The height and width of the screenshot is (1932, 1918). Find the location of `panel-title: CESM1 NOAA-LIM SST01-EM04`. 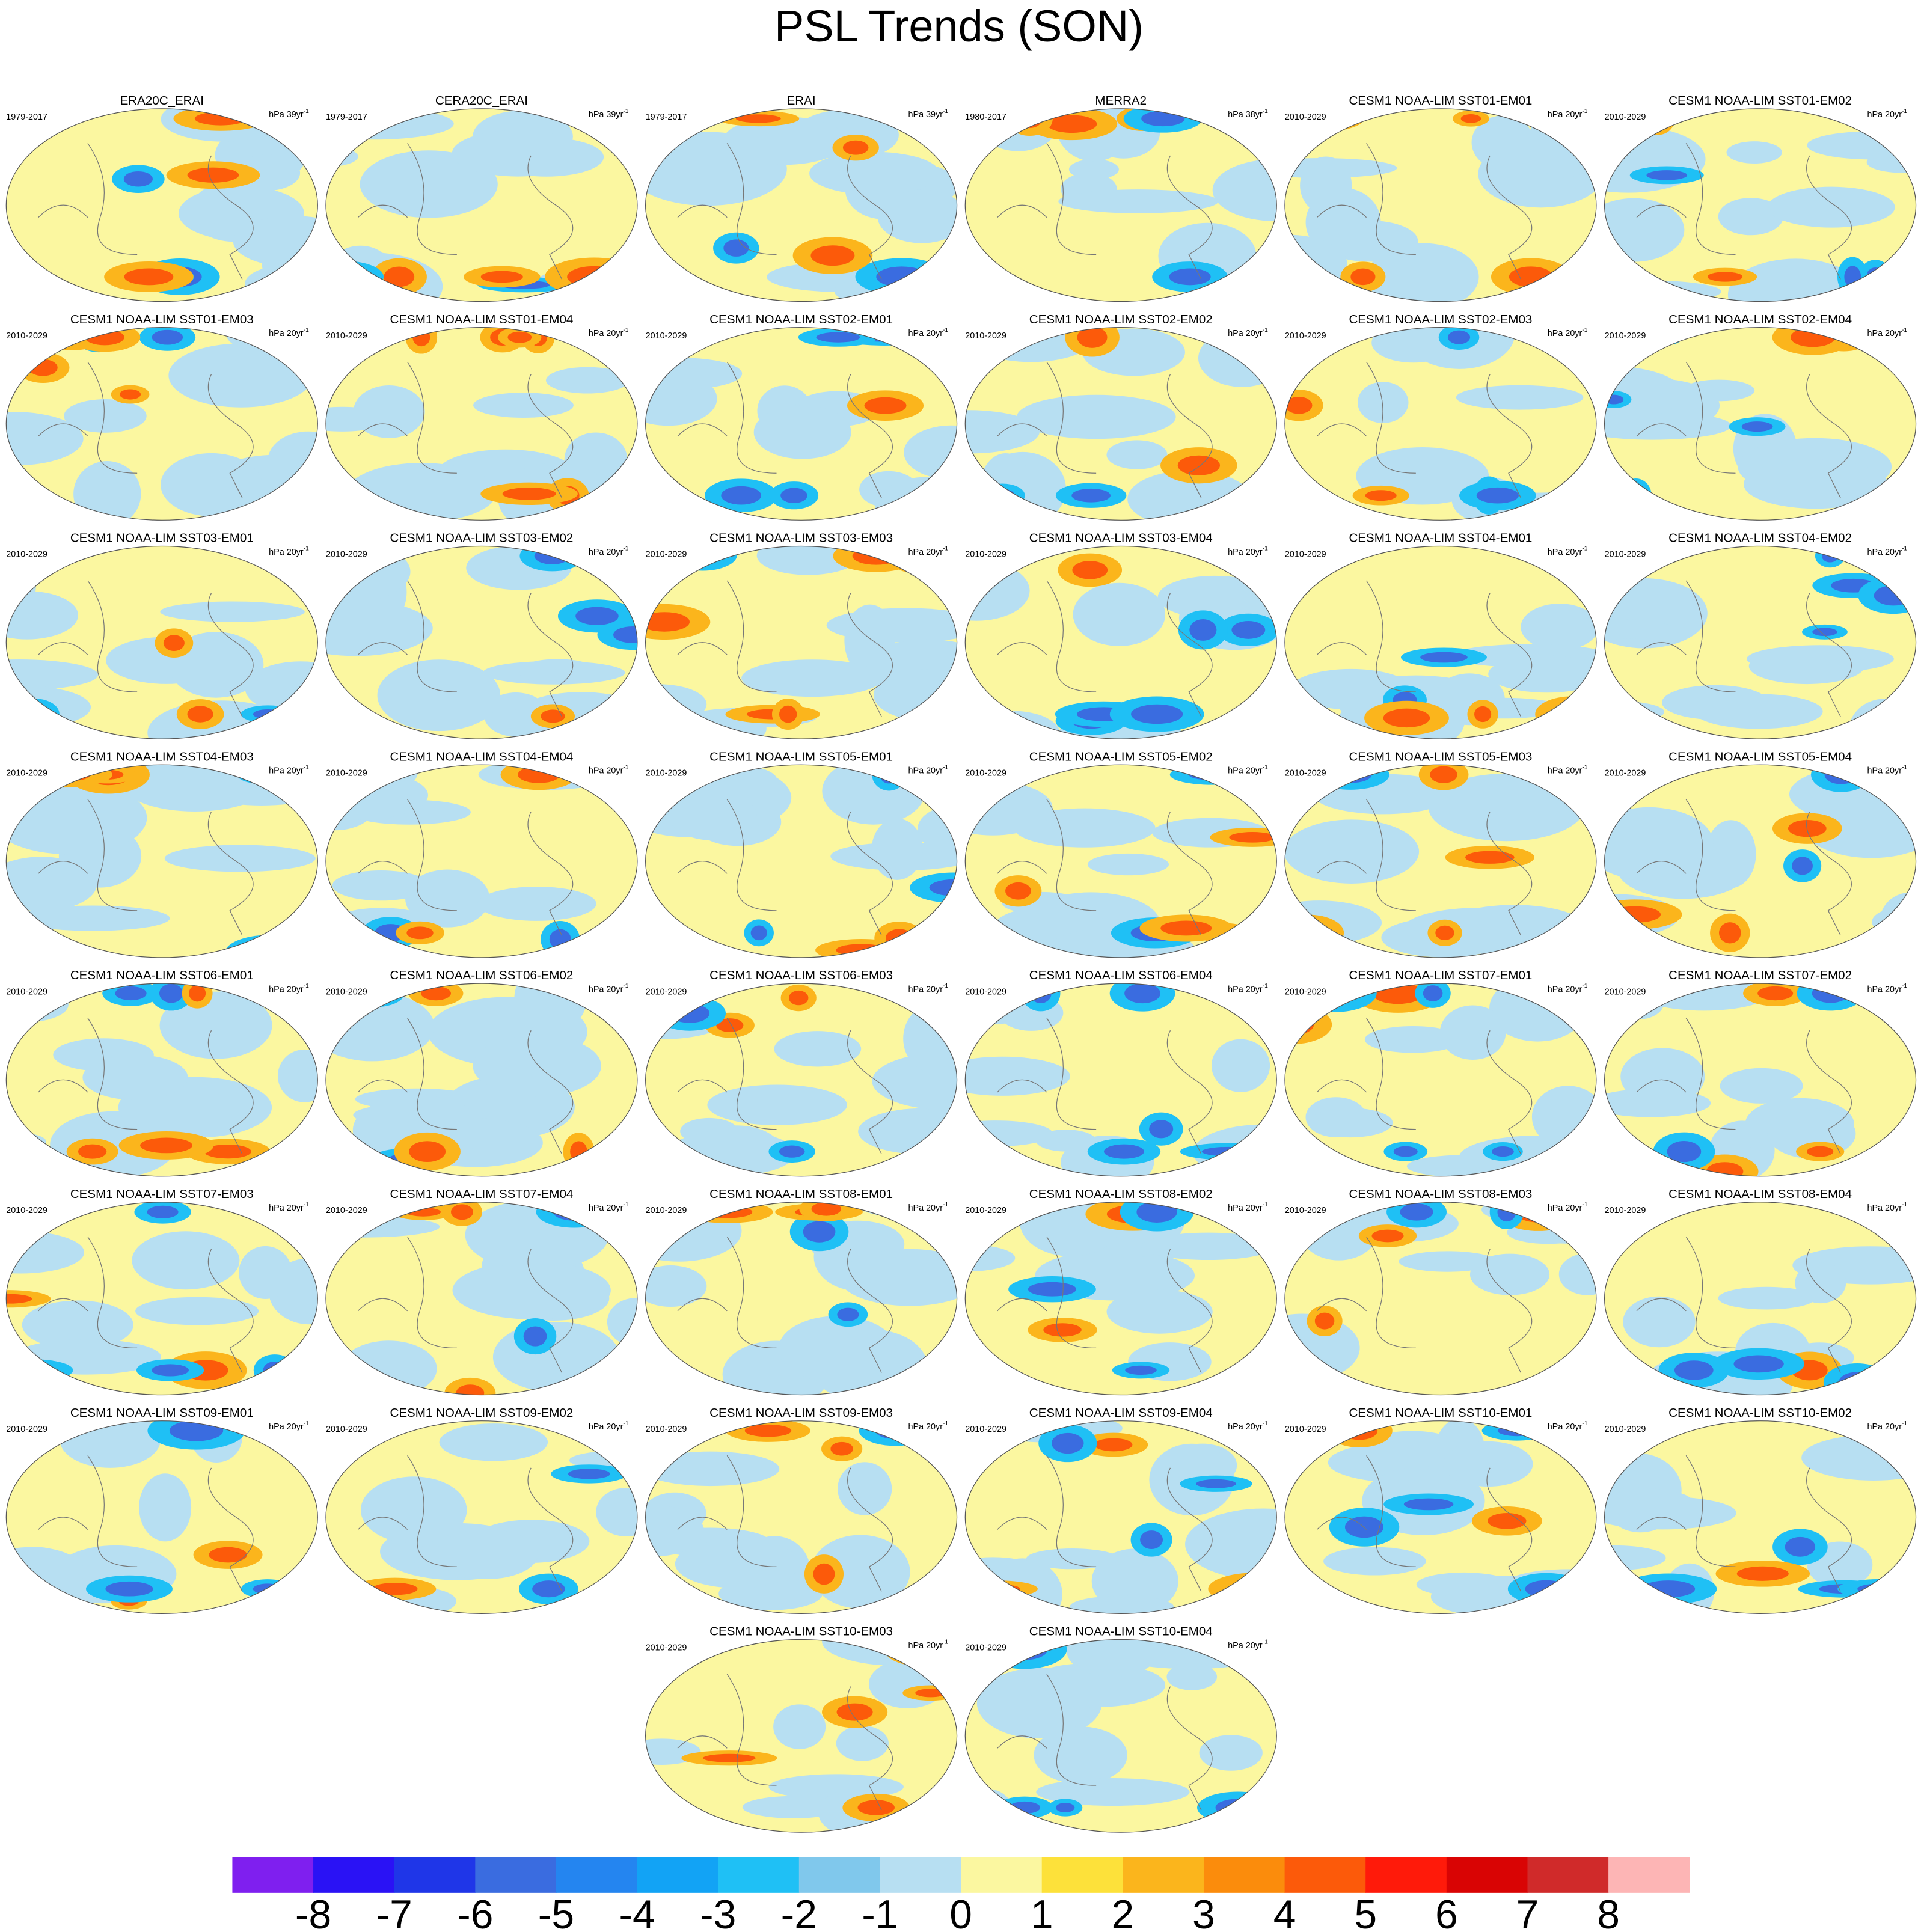

panel-title: CESM1 NOAA-LIM SST01-EM04 is located at coordinates (482, 319).